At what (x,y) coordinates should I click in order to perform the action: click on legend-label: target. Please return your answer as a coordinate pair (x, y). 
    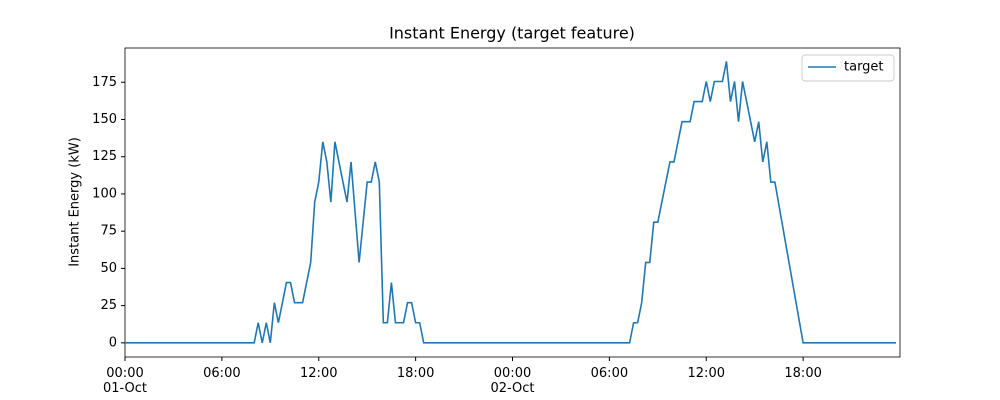
    Looking at the image, I should click on (864, 67).